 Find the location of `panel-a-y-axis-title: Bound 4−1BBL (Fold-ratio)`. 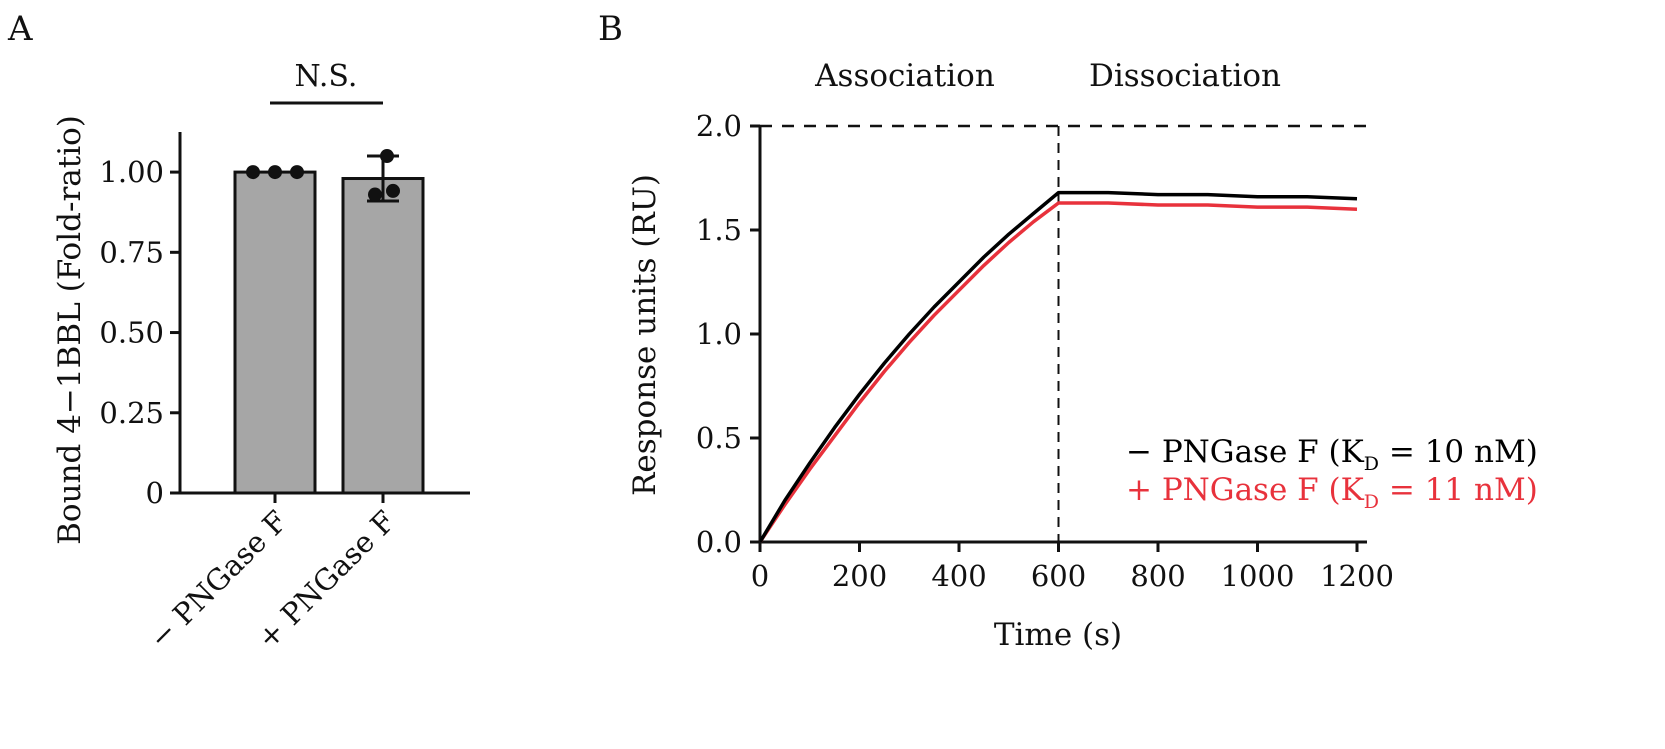

panel-a-y-axis-title: Bound 4−1BBL (Fold-ratio) is located at coordinates (70, 330).